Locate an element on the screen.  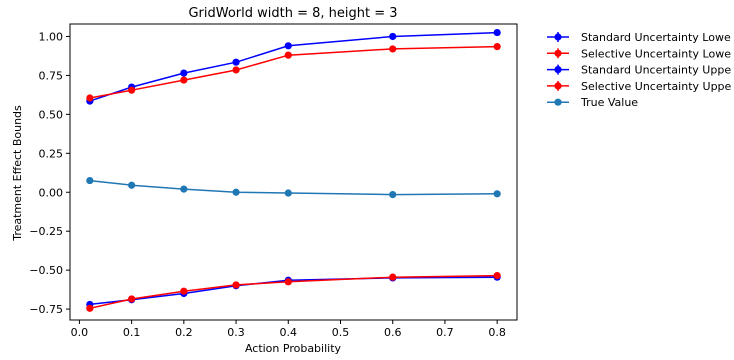
y-tick-label: 0.25 is located at coordinates (51, 153).